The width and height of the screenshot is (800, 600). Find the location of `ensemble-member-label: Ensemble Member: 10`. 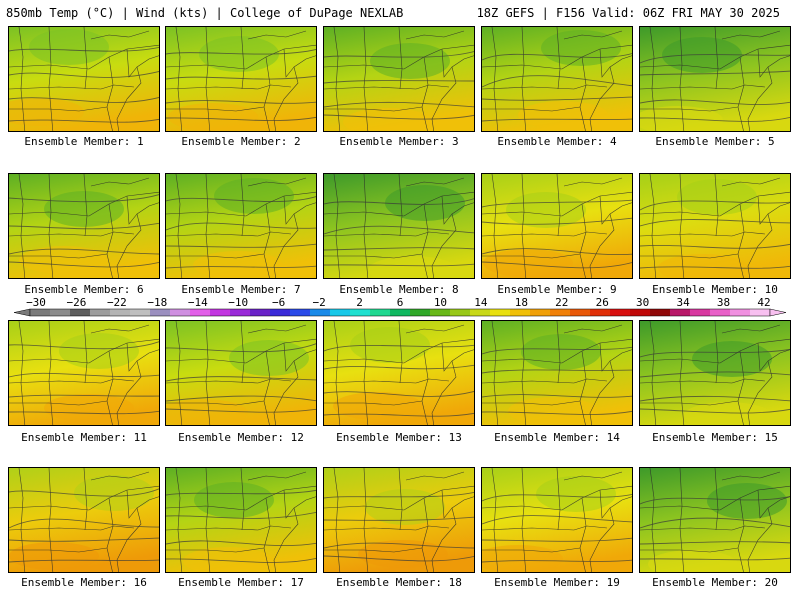

ensemble-member-label: Ensemble Member: 10 is located at coordinates (715, 289).